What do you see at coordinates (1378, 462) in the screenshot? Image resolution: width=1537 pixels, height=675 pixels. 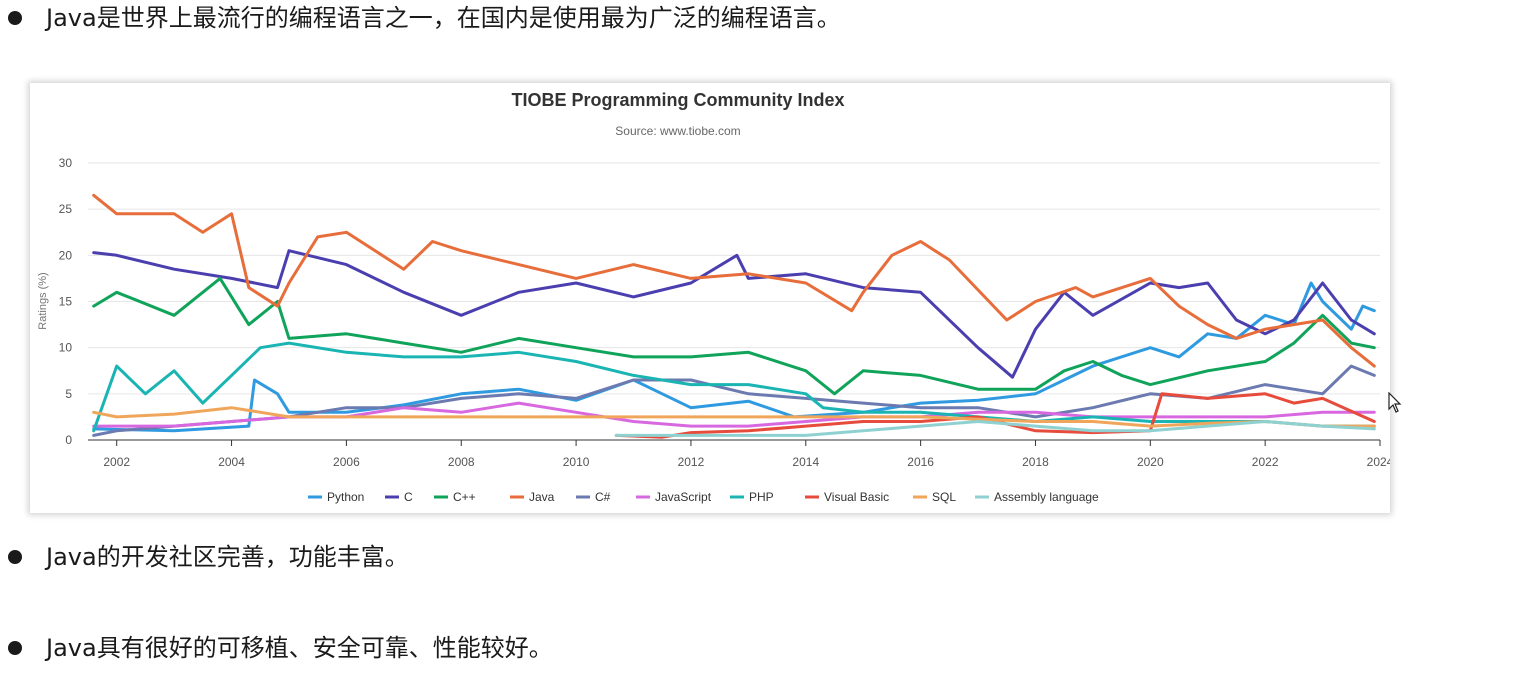 I see `x-tick-label: 2024` at bounding box center [1378, 462].